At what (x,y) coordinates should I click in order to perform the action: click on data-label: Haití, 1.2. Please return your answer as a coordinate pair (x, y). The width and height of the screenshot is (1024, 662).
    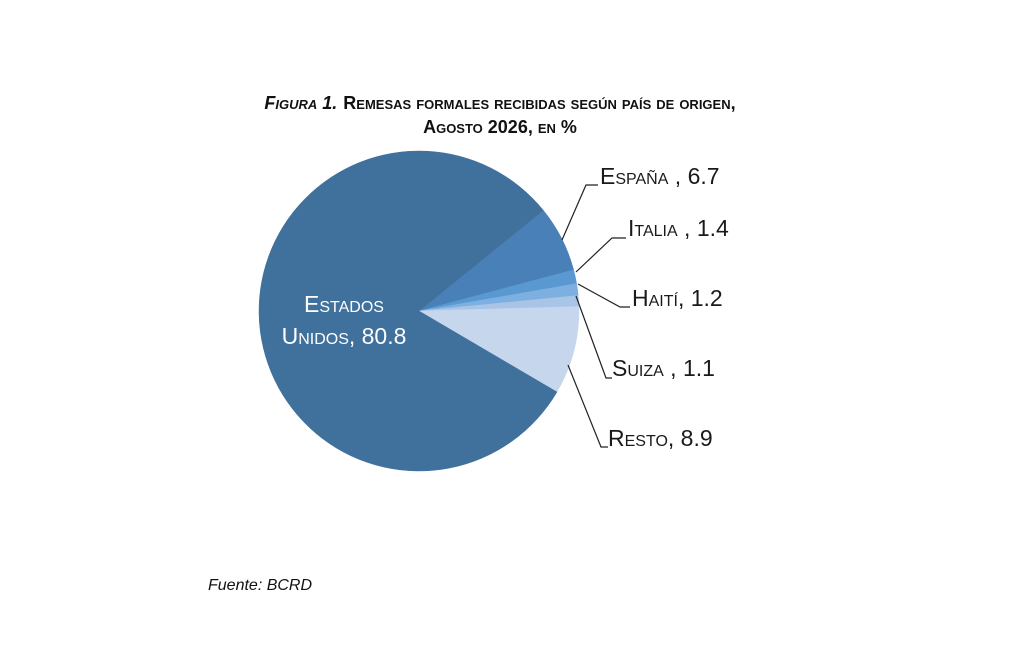
    Looking at the image, I should click on (677, 298).